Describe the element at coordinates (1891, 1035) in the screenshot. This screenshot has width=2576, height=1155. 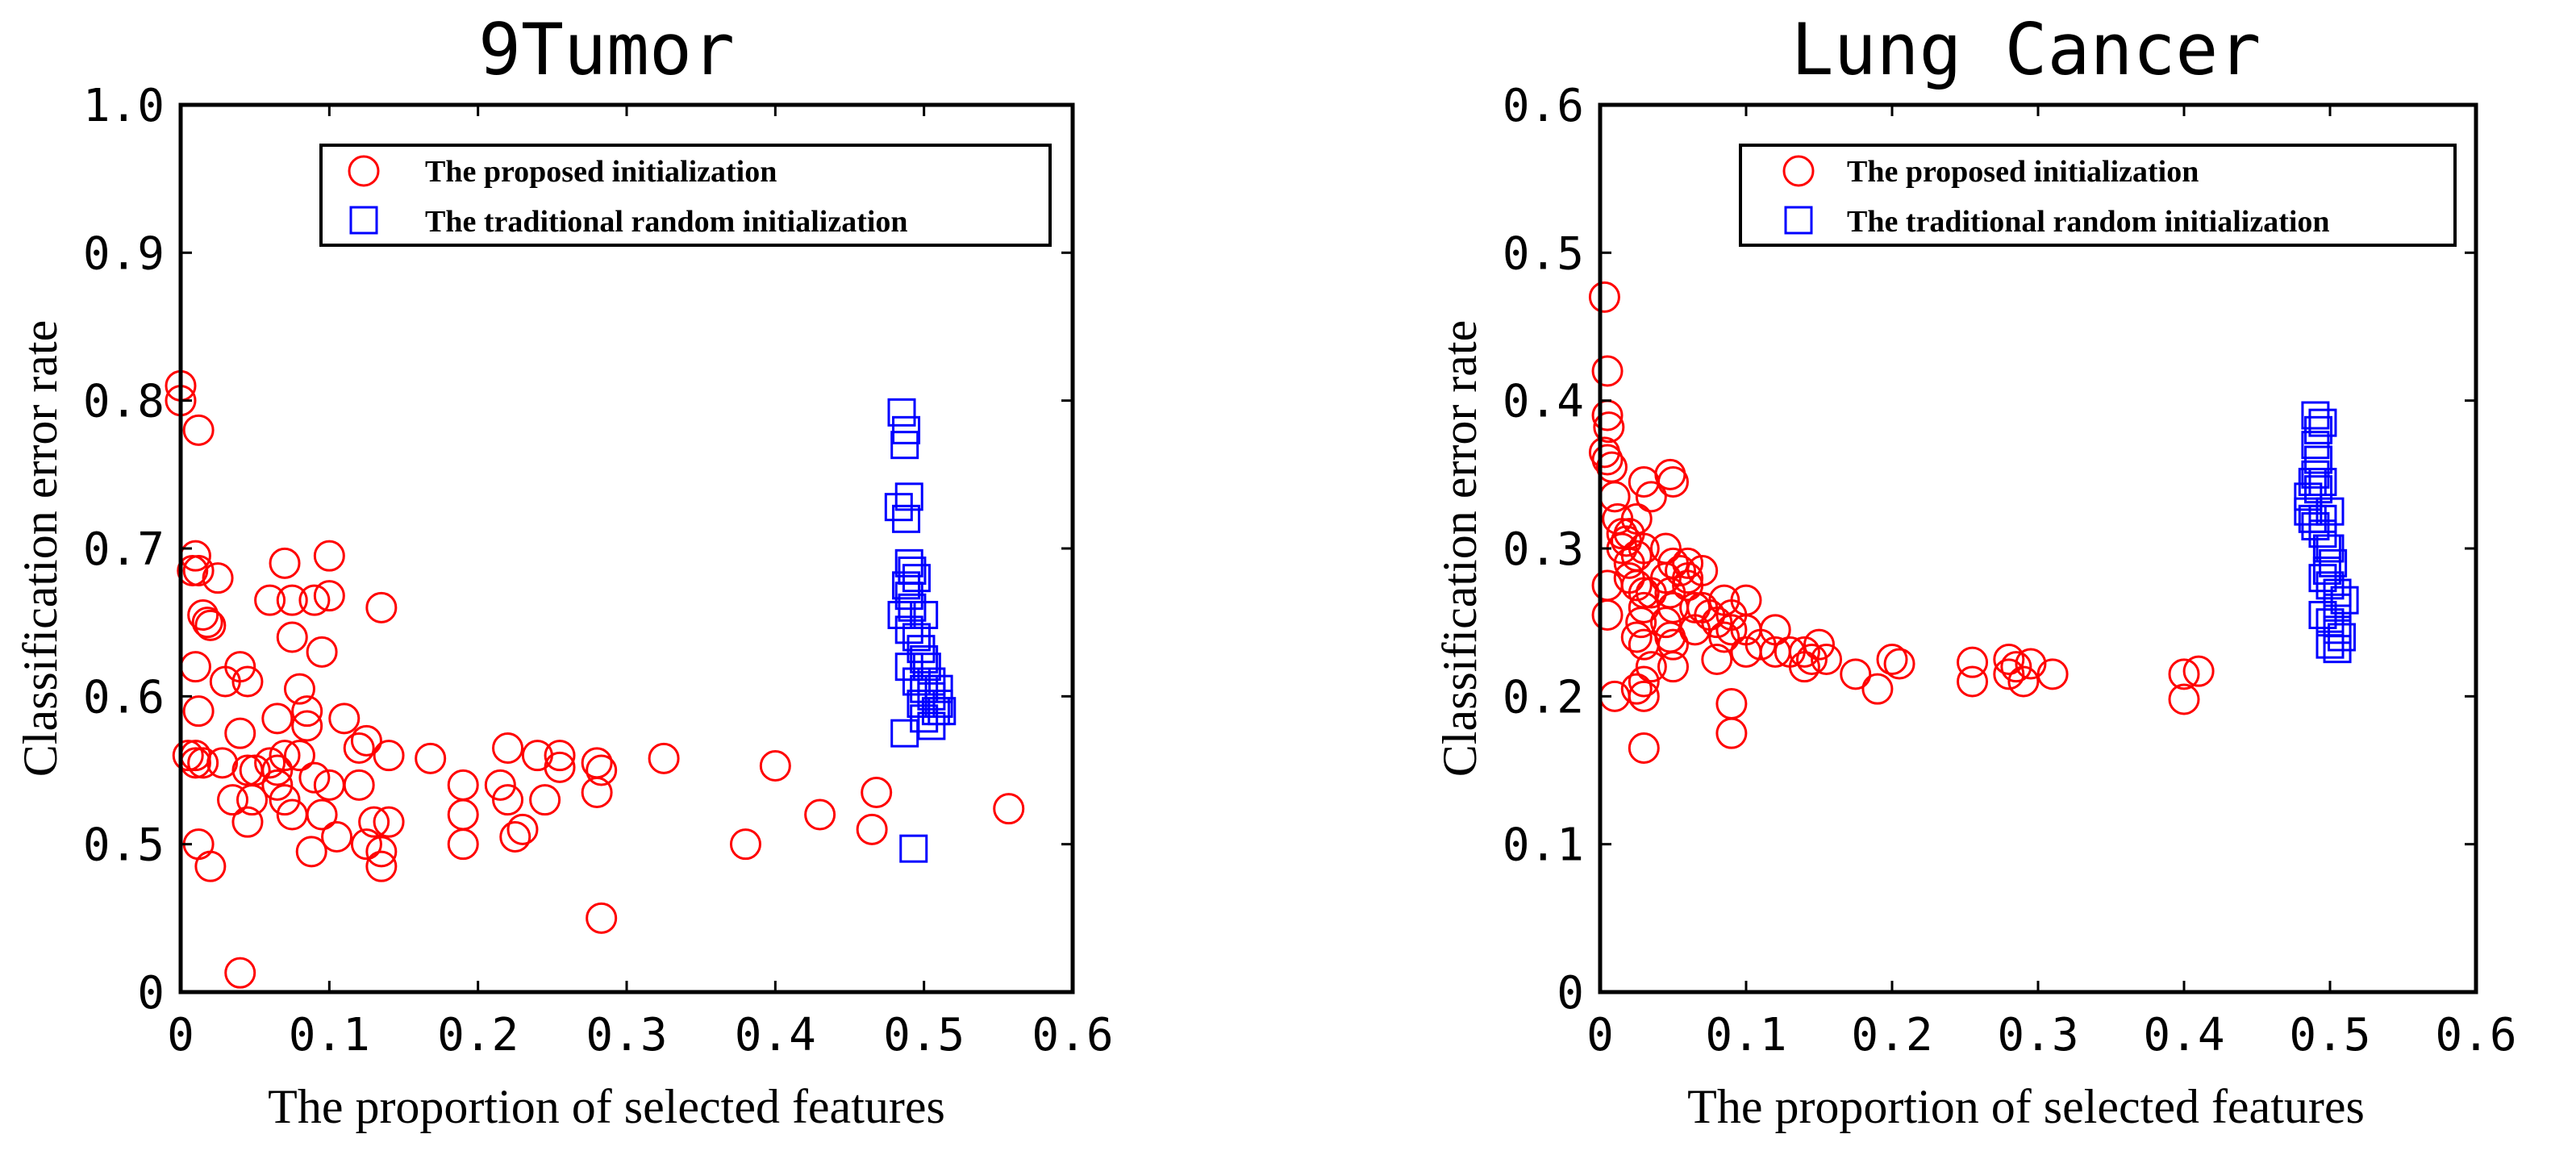
I see `x-tick-label: 0.2` at that location.